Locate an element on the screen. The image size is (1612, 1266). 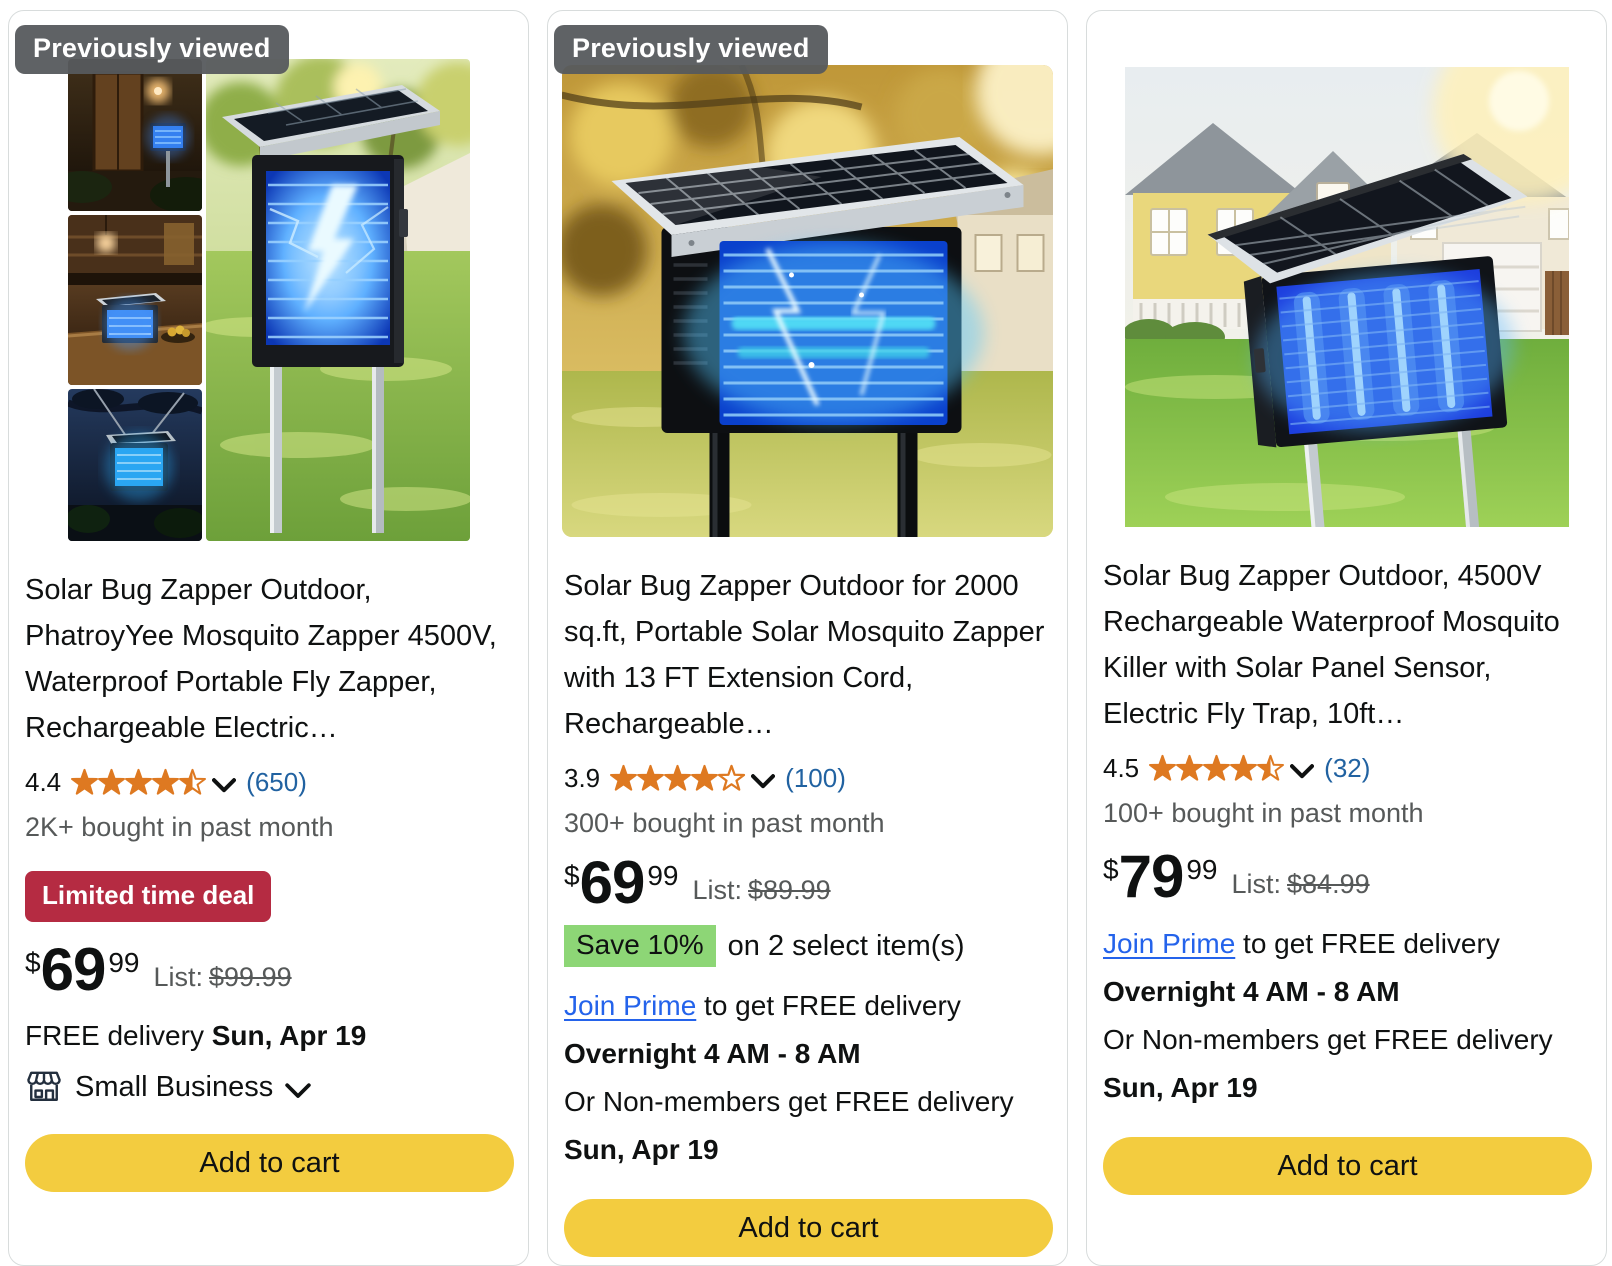
product-photo-autumn-yard is located at coordinates (807, 301).